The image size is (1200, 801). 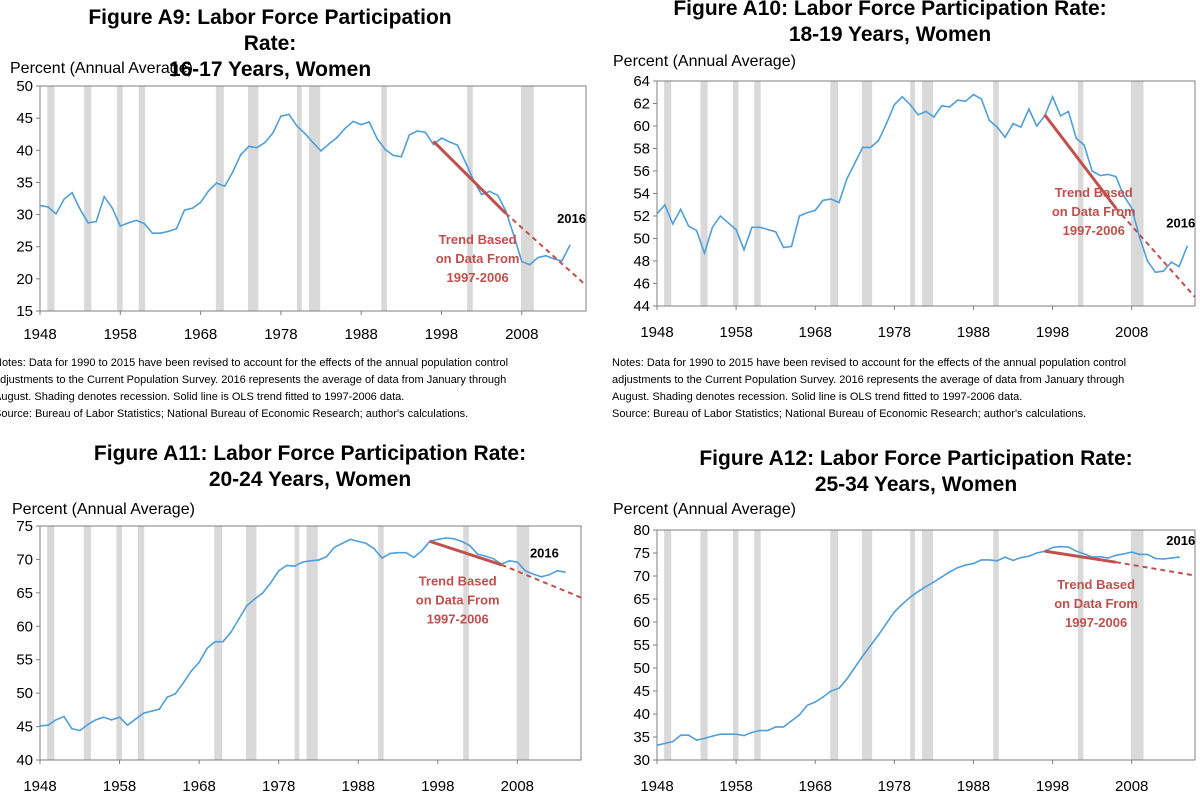 I want to click on trend-annotation: Trend Based, so click(x=478, y=239).